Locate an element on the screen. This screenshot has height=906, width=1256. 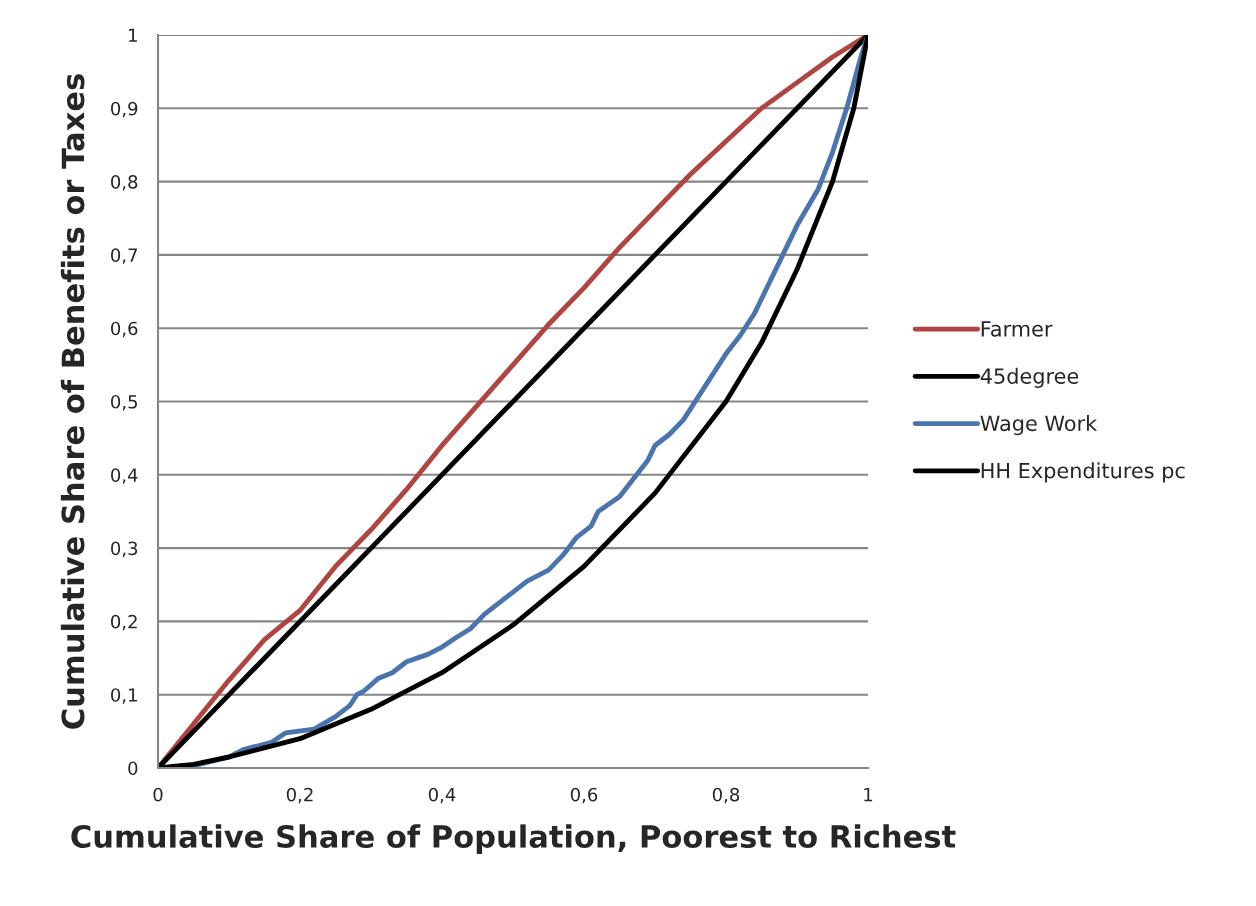
x-tick-label: 1 is located at coordinates (868, 795).